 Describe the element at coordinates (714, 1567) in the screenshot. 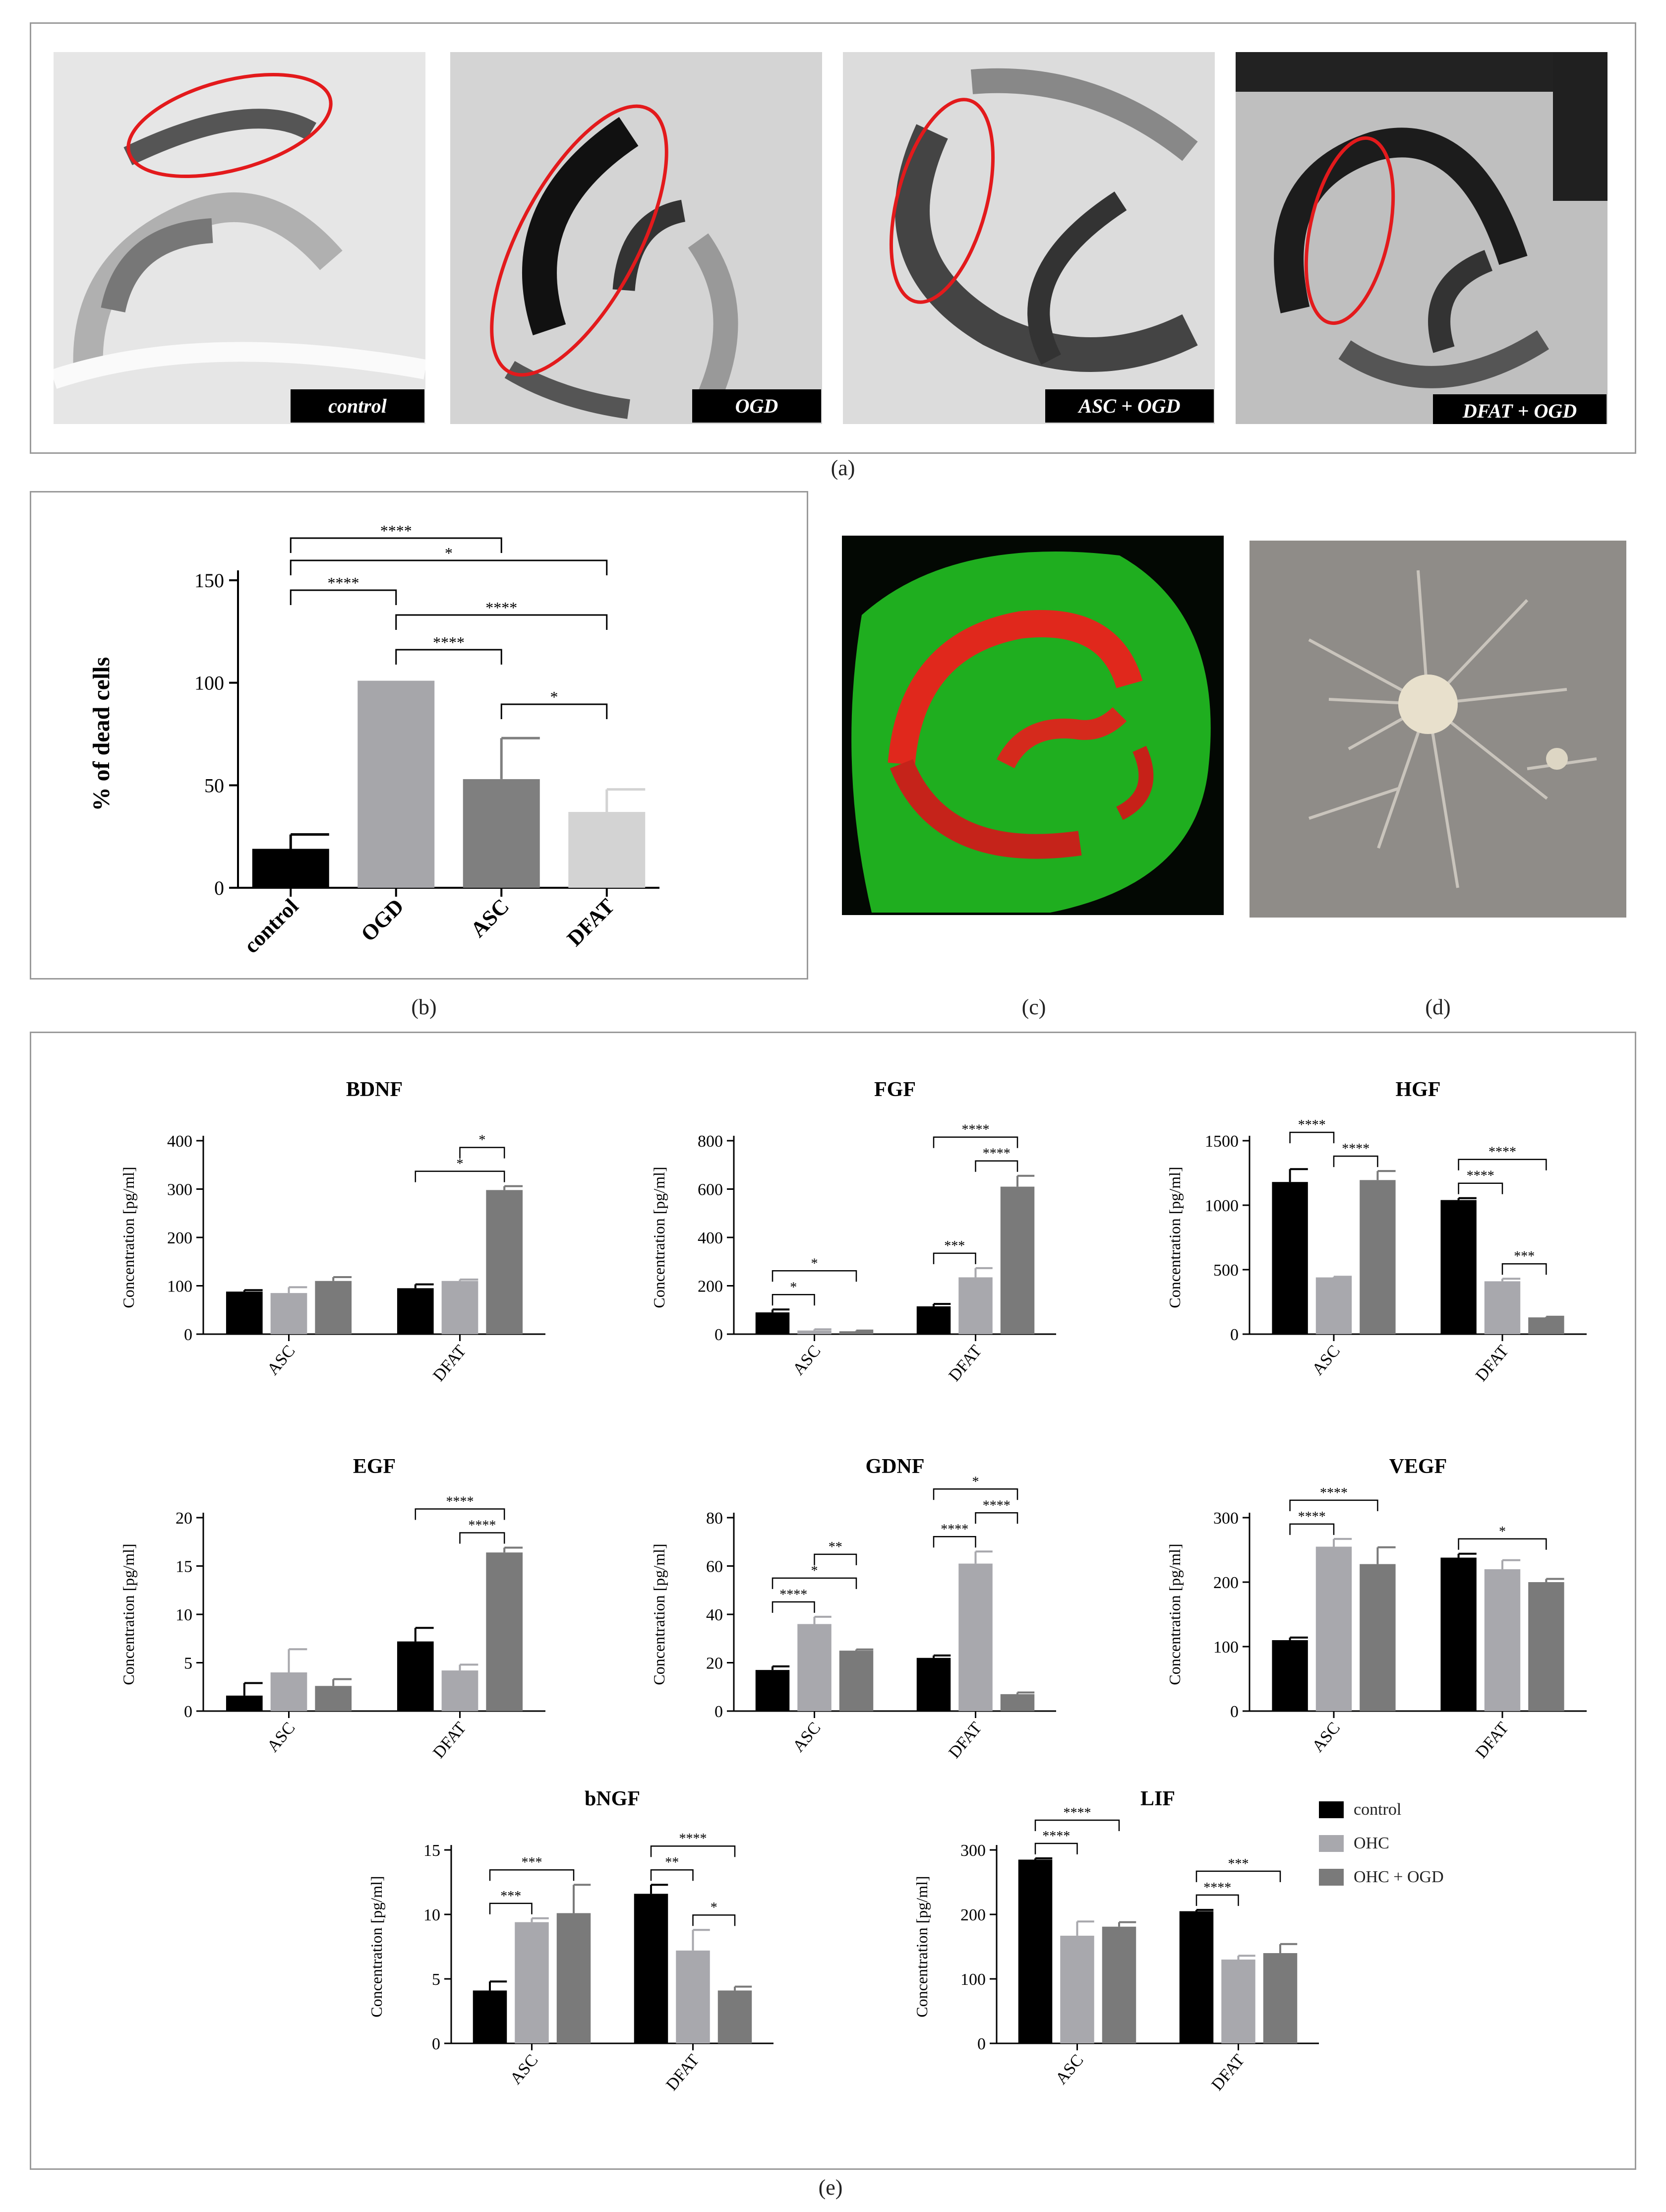

I see `y-tick-label: 60` at that location.